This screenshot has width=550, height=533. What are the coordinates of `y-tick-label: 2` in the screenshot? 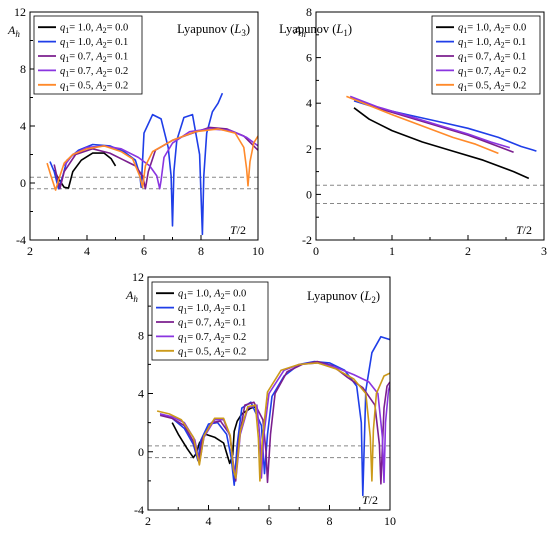 It's located at (309, 149).